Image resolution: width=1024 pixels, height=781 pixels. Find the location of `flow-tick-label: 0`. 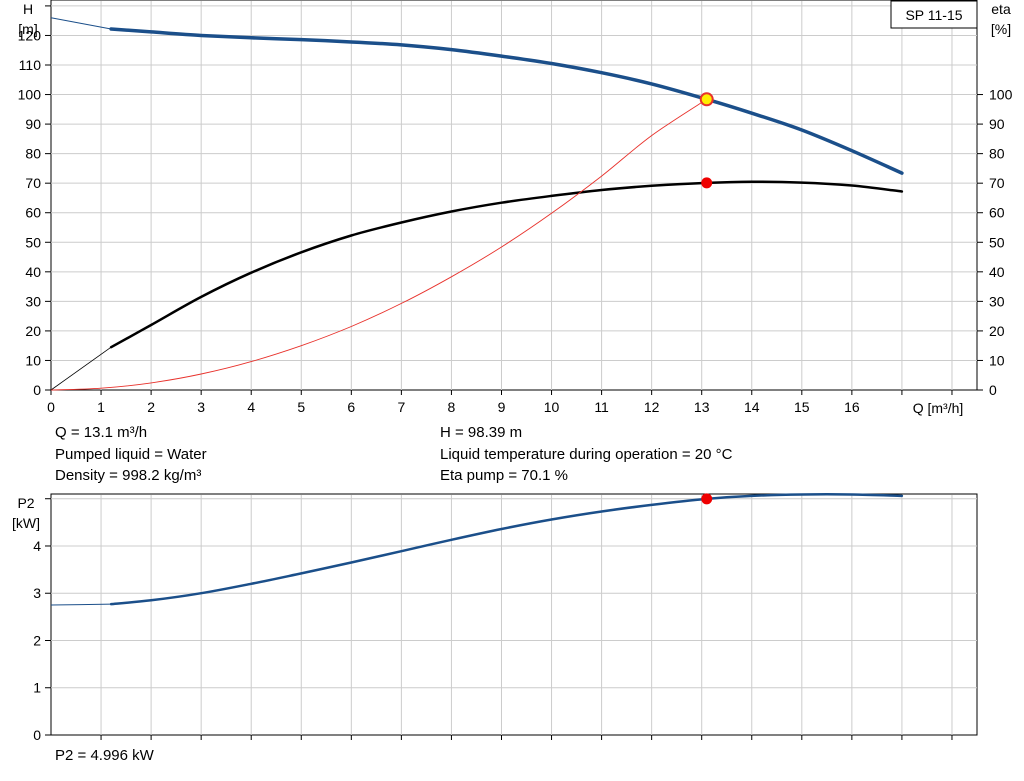

flow-tick-label: 0 is located at coordinates (51, 407).